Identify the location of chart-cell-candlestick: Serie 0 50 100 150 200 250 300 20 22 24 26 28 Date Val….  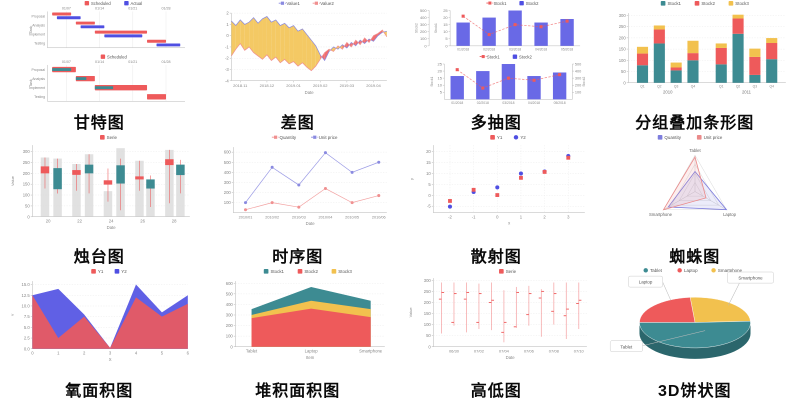
(99, 201).